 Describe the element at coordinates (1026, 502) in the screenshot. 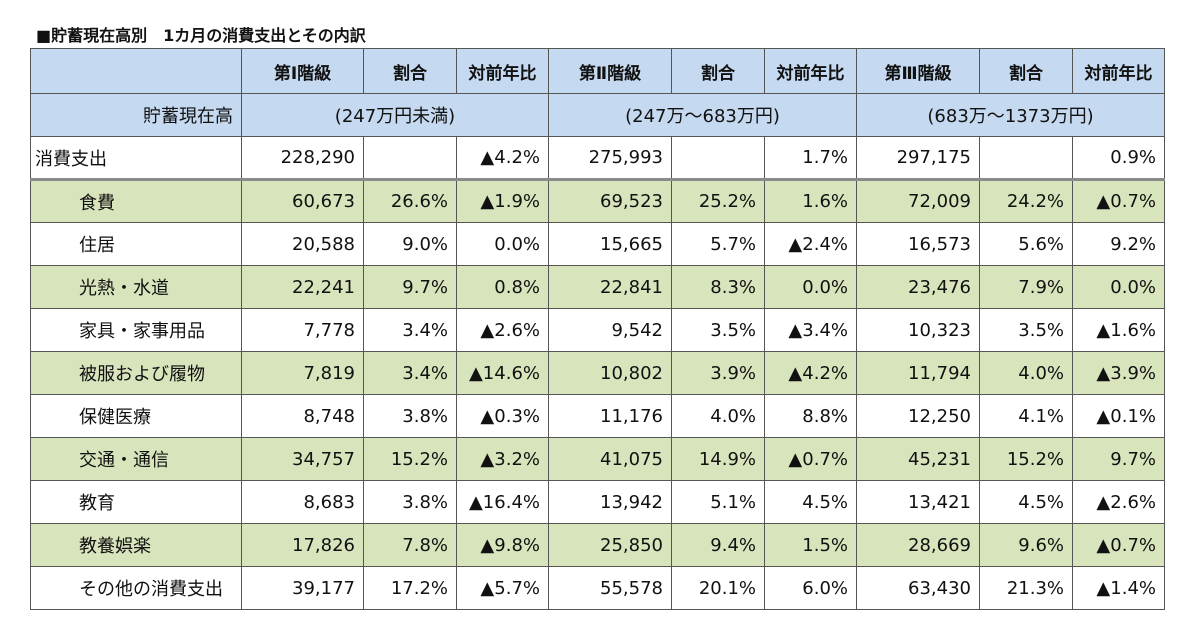

I see `cell-share-3: 4.5%` at that location.